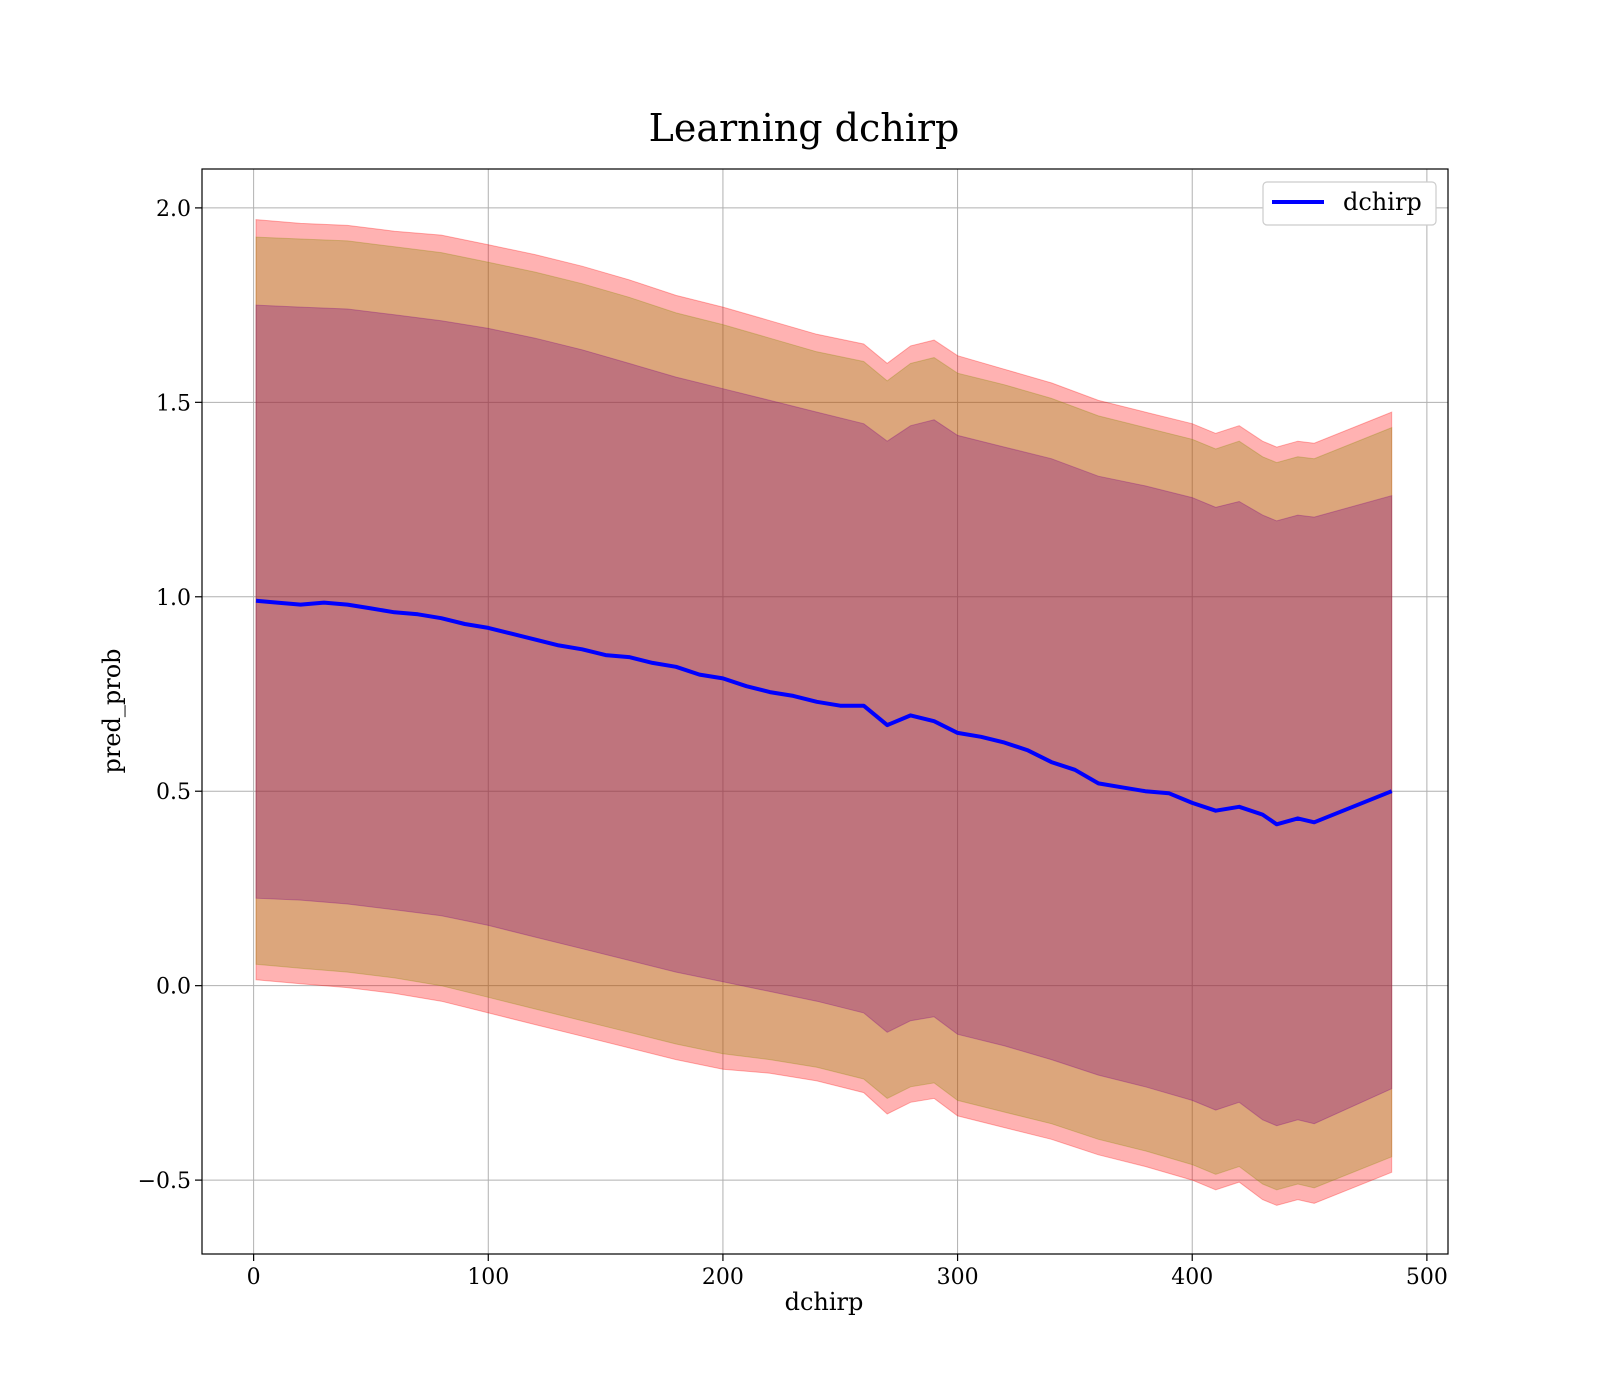  What do you see at coordinates (723, 1277) in the screenshot?
I see `x-tick-label: 200` at bounding box center [723, 1277].